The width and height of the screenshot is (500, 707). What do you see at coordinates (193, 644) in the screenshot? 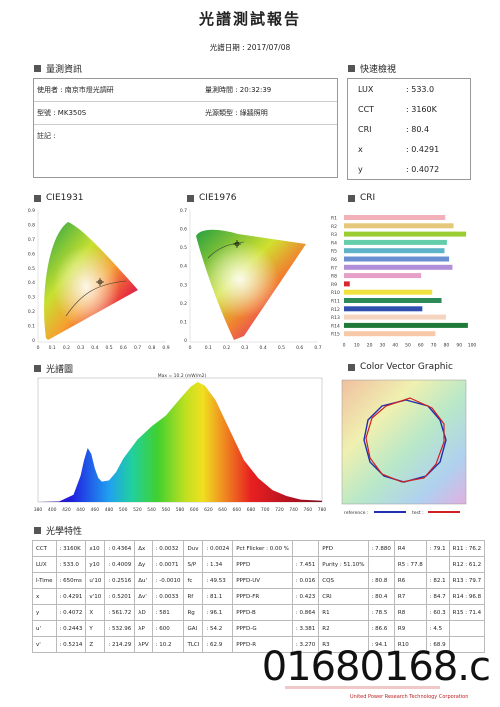
I see `table-cell: TLCI` at bounding box center [193, 644].